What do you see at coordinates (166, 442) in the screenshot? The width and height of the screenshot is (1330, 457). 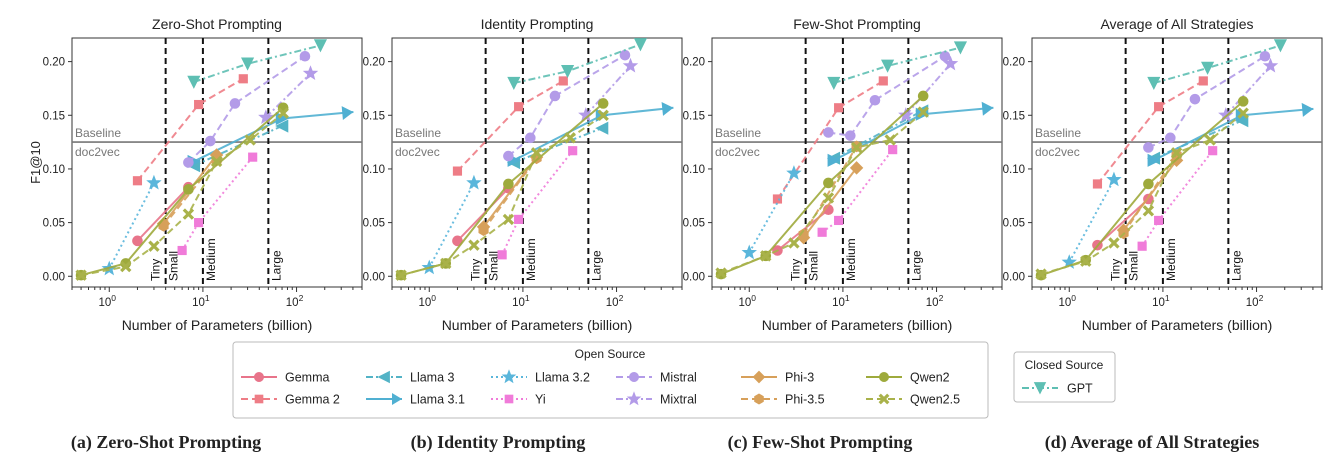 I see `caption-a: (a) Zero-Shot Prompting` at bounding box center [166, 442].